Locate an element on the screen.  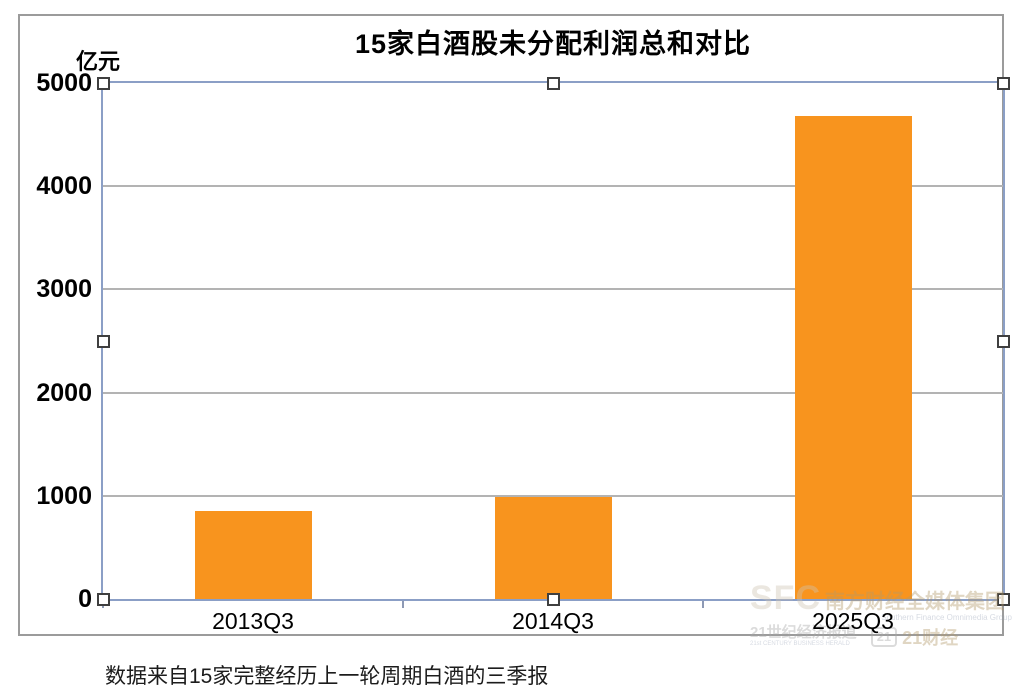
y-tick-label-0: 0 is located at coordinates (85, 599).